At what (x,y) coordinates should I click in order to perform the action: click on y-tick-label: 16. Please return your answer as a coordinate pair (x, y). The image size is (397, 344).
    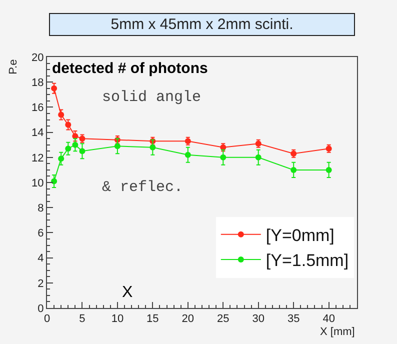
    Looking at the image, I should click on (38, 108).